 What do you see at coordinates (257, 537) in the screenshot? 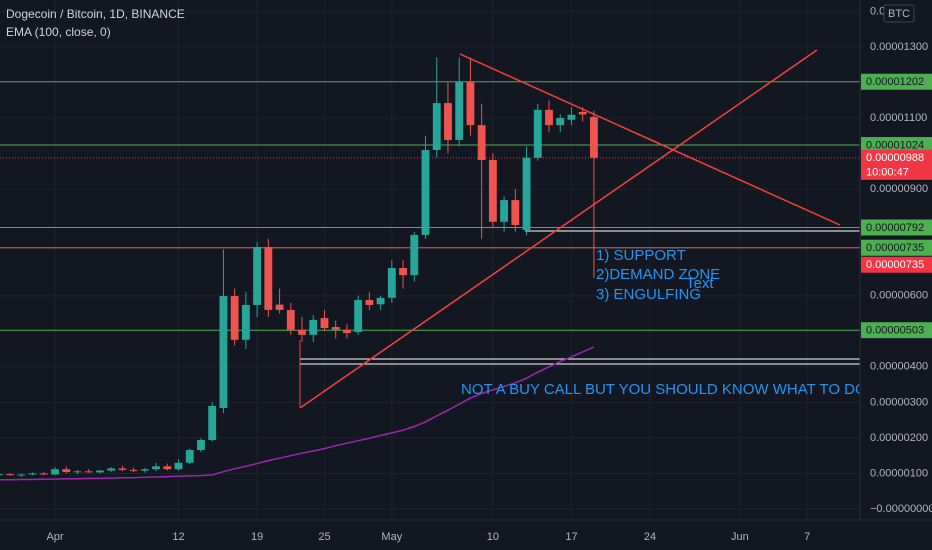
I see `x-tick-label: 19` at bounding box center [257, 537].